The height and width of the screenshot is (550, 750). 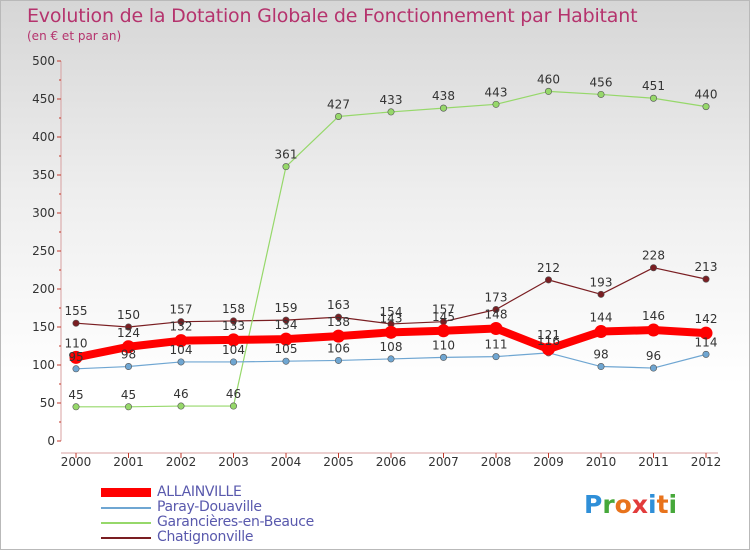 What do you see at coordinates (706, 342) in the screenshot?
I see `data-label-paray-douaville: 114` at bounding box center [706, 342].